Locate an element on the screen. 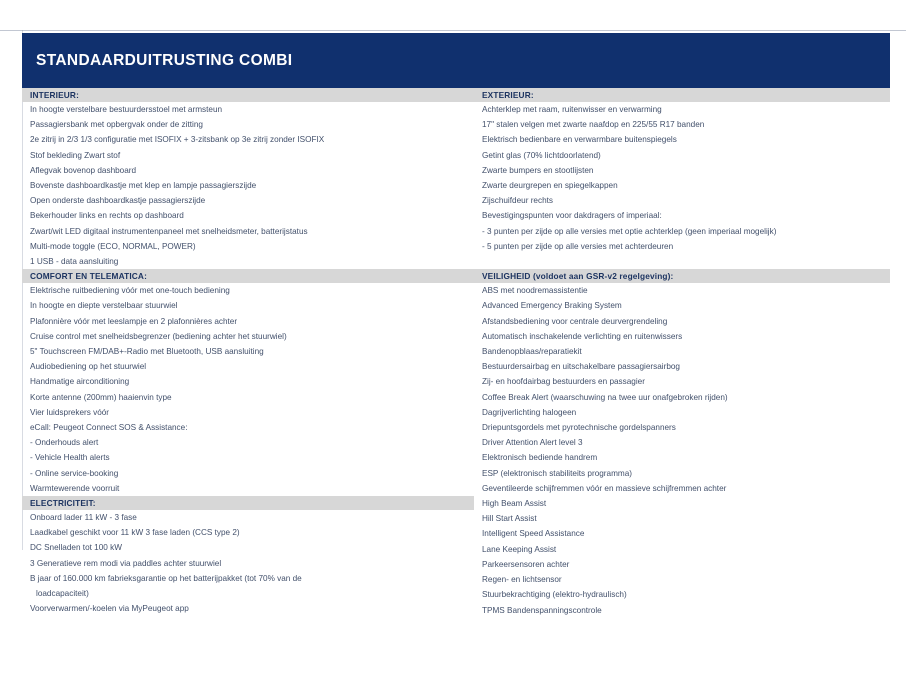  list-item: DC Snelladen tot 100 kW is located at coordinates (76, 548).